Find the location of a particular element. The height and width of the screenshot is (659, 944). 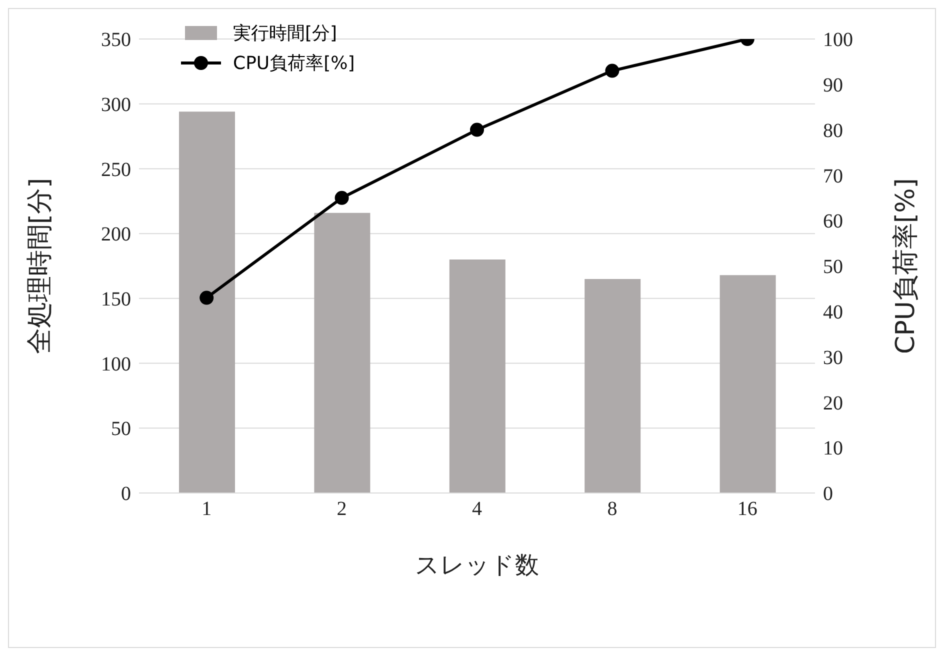

x-tick-label: 2 is located at coordinates (341, 509).